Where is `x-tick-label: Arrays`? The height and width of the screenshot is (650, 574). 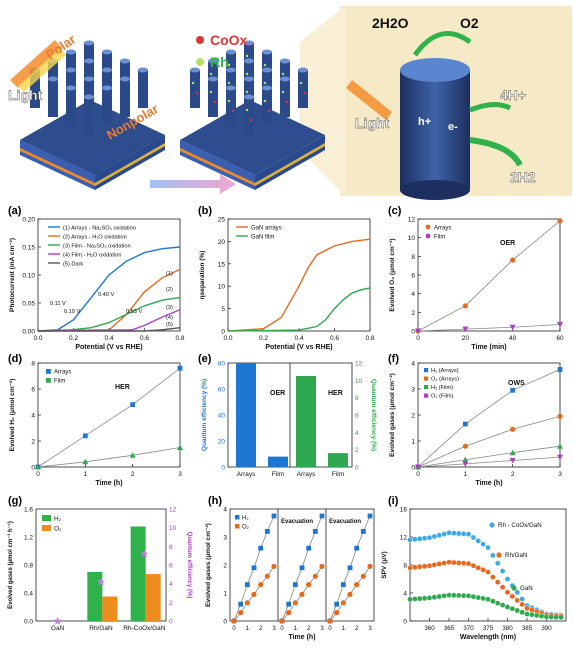 x-tick-label: Arrays is located at coordinates (247, 474).